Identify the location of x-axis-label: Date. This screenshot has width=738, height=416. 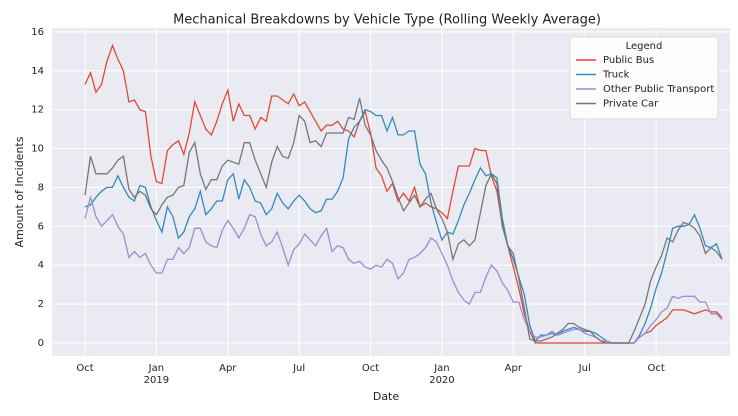
(386, 396).